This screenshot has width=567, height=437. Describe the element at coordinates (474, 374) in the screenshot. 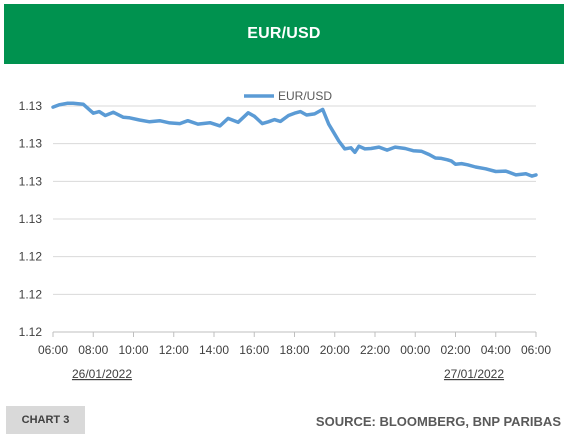

I see `date-label: 27/01/2022` at that location.